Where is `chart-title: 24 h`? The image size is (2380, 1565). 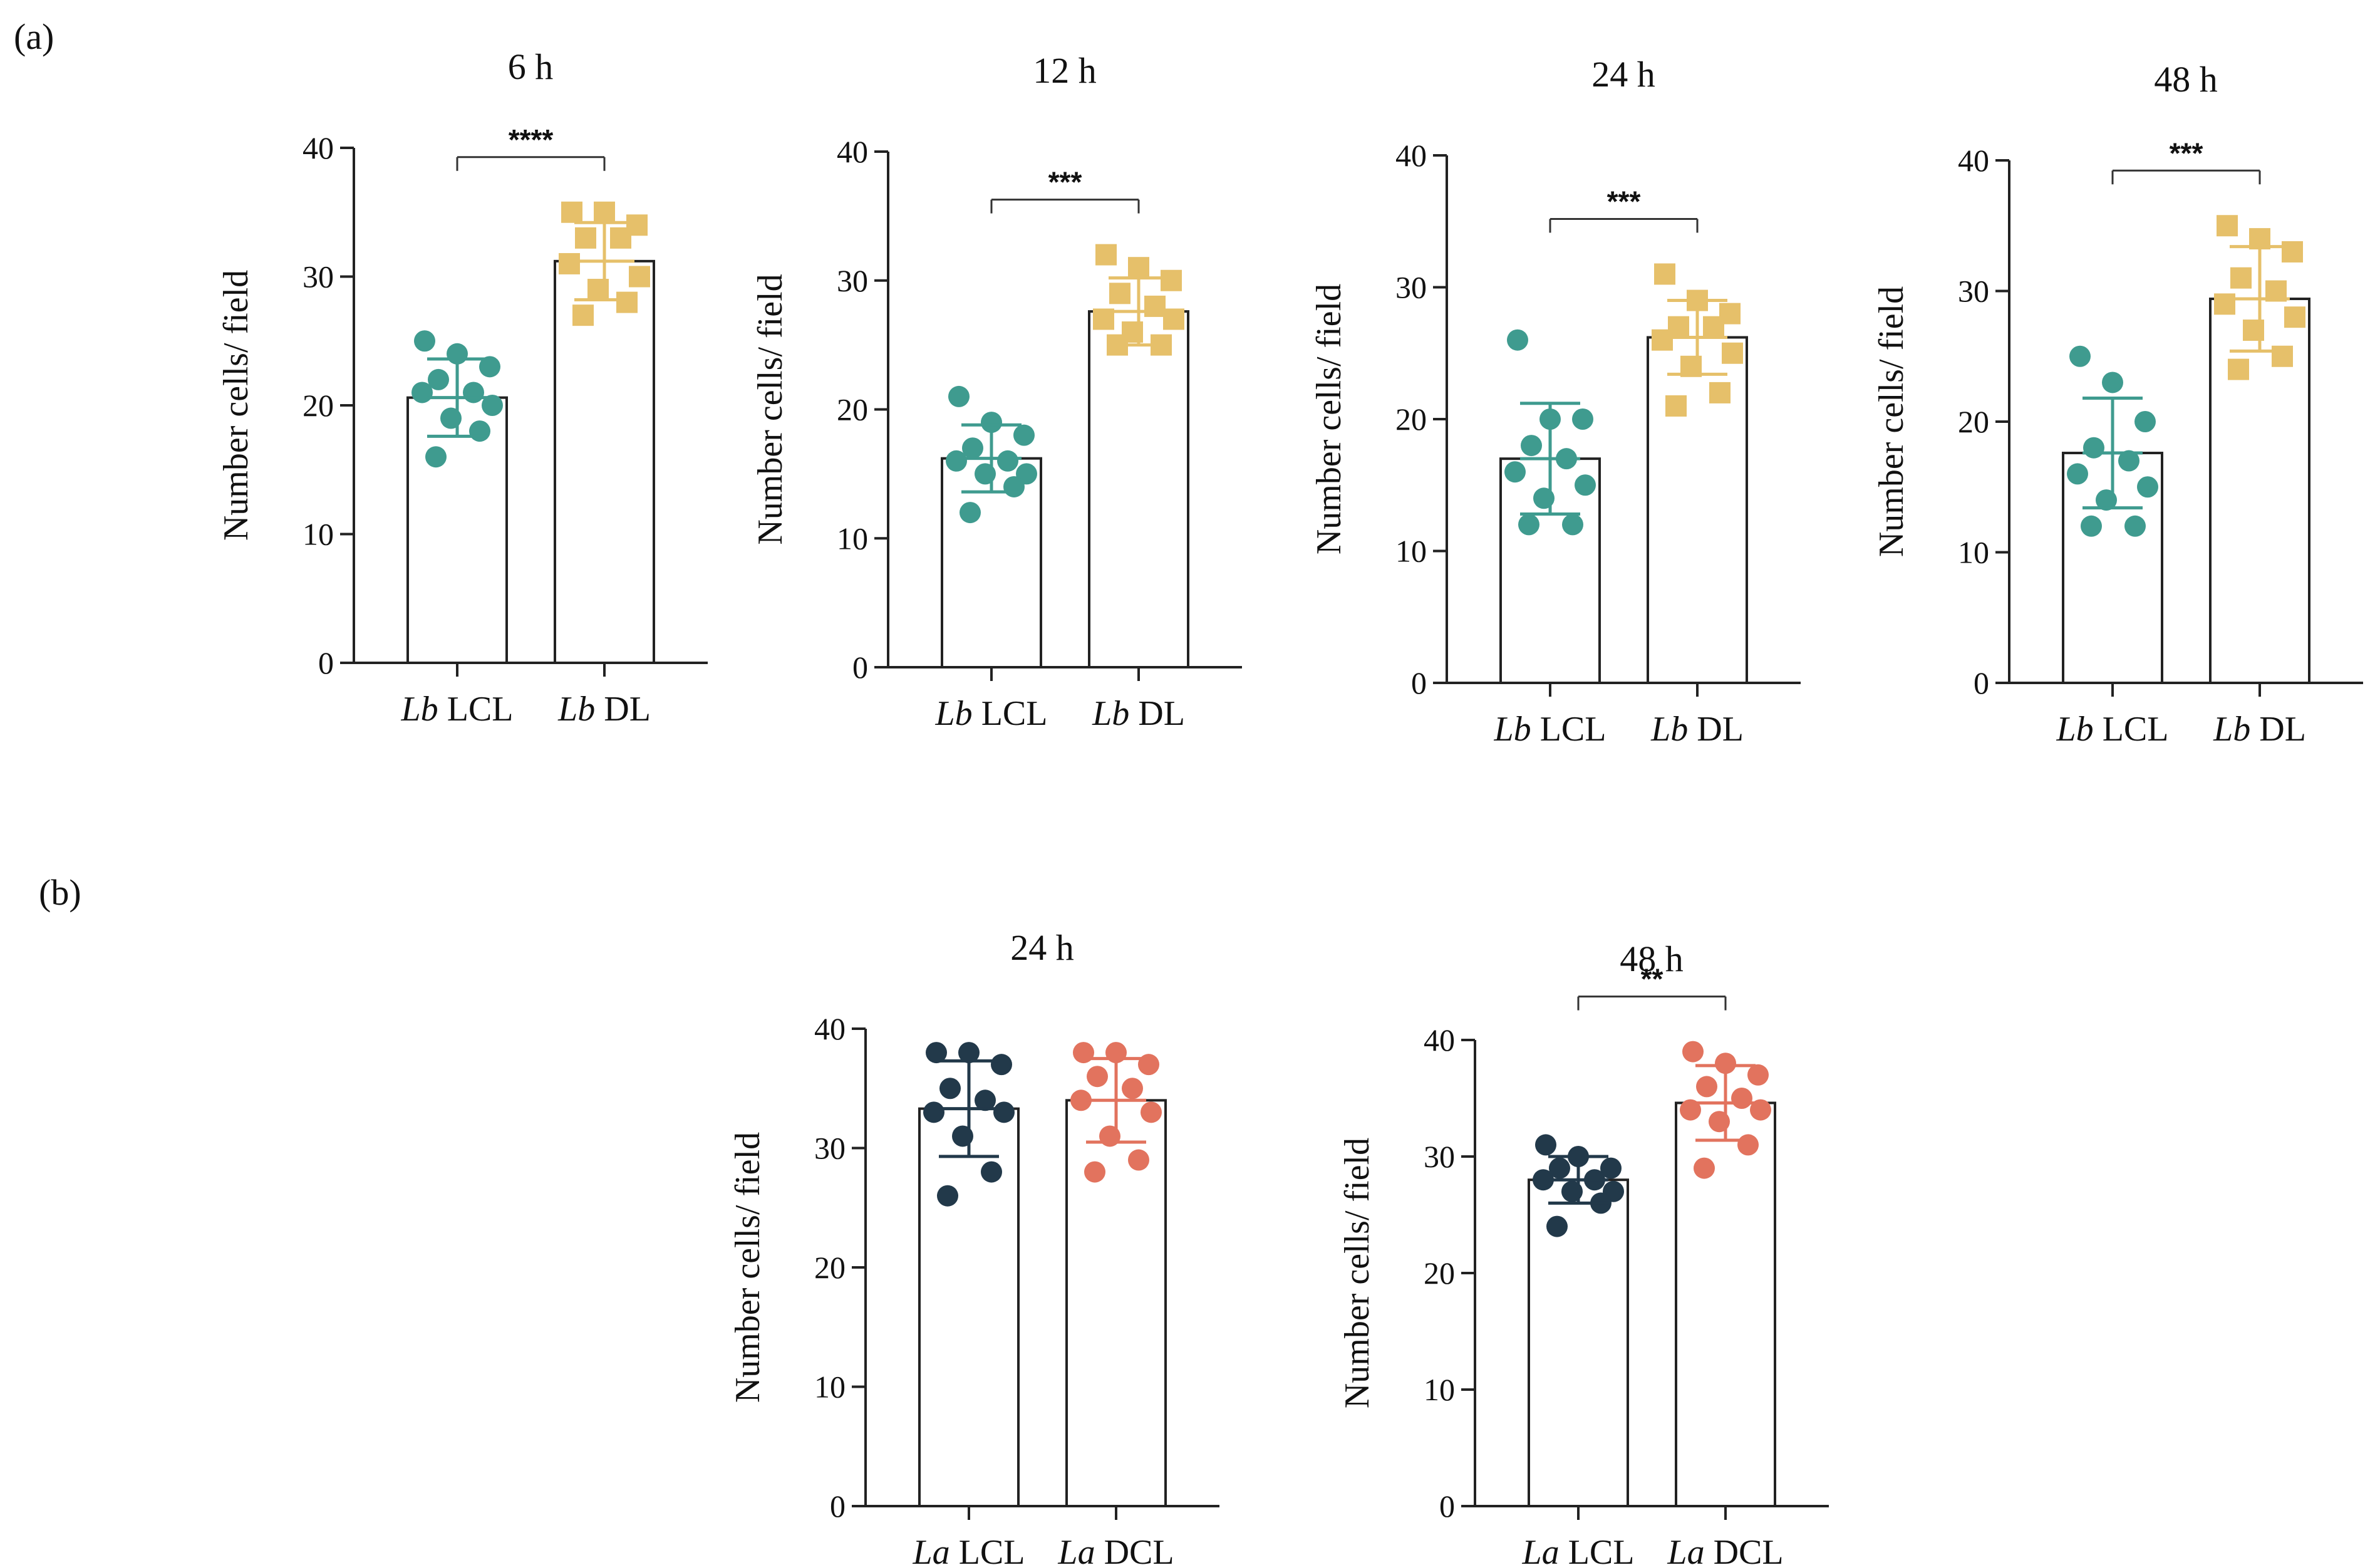 chart-title: 24 h is located at coordinates (1623, 75).